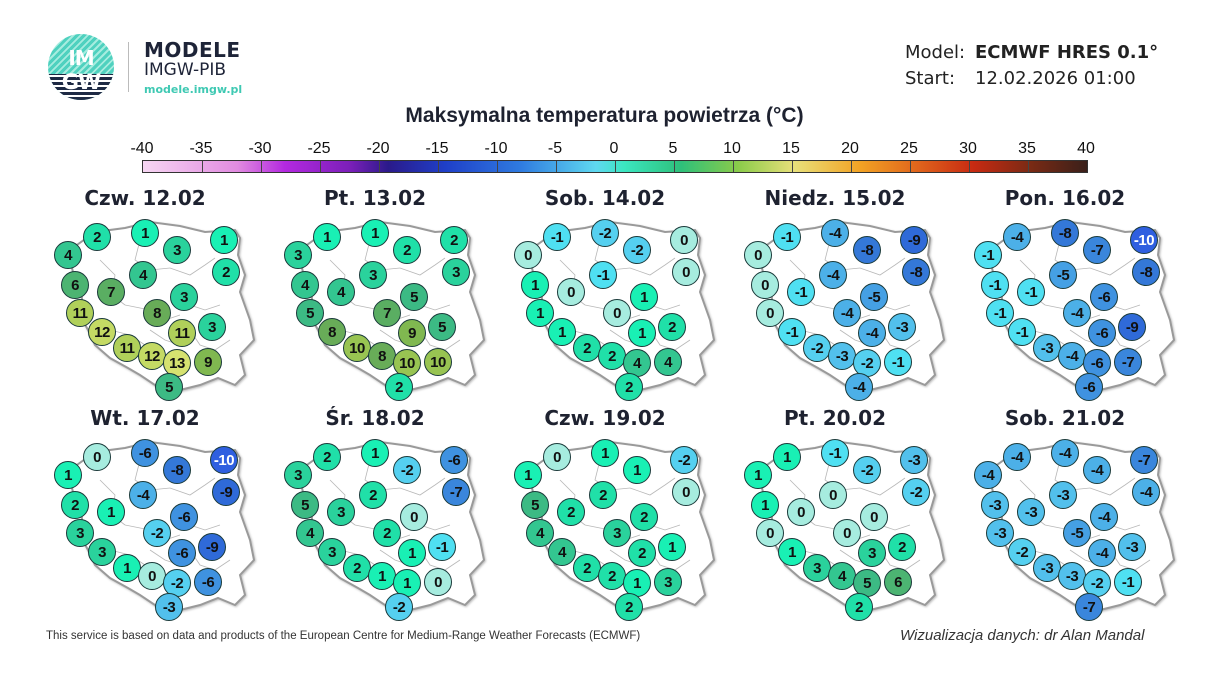 Image resolution: width=1209 pixels, height=684 pixels. What do you see at coordinates (81, 82) in the screenshot?
I see `logo-text-bottom: GW` at bounding box center [81, 82].